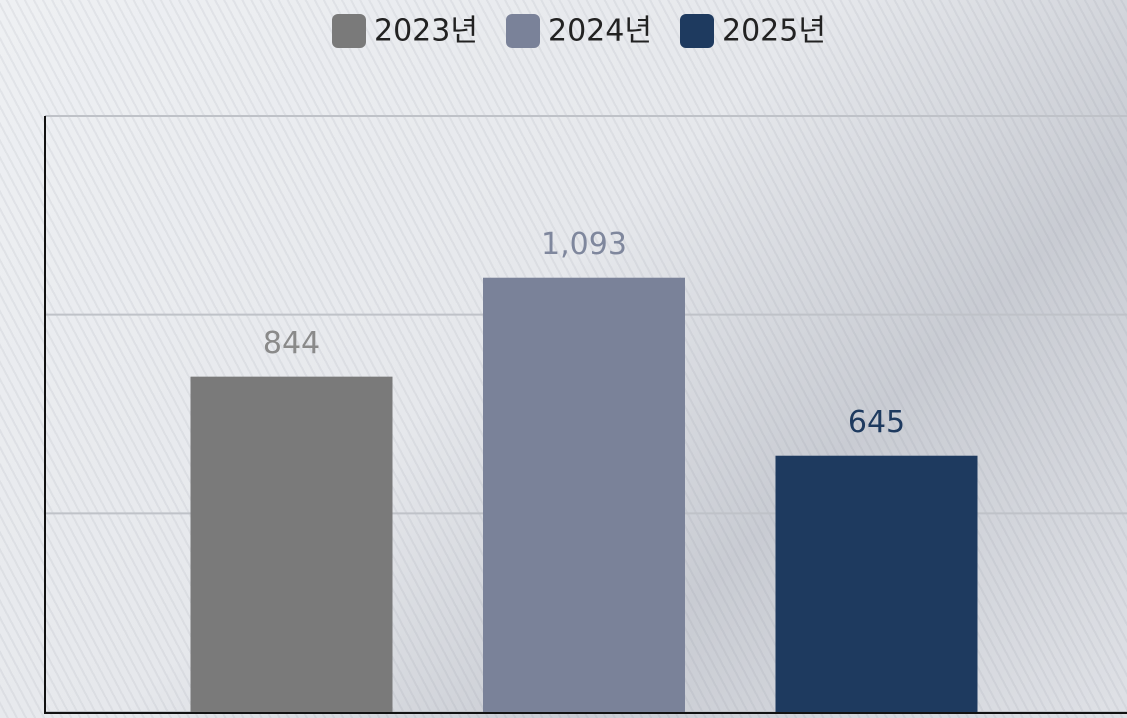 The image size is (1127, 718). What do you see at coordinates (774, 31) in the screenshot?
I see `legend-label: 2025년` at bounding box center [774, 31].